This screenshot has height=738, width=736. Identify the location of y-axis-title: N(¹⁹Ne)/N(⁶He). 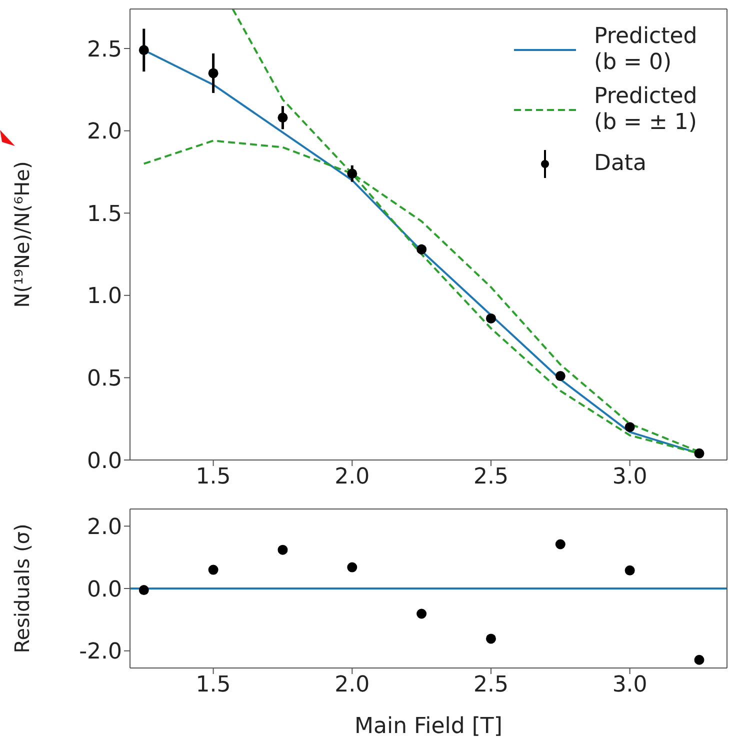
(22, 234).